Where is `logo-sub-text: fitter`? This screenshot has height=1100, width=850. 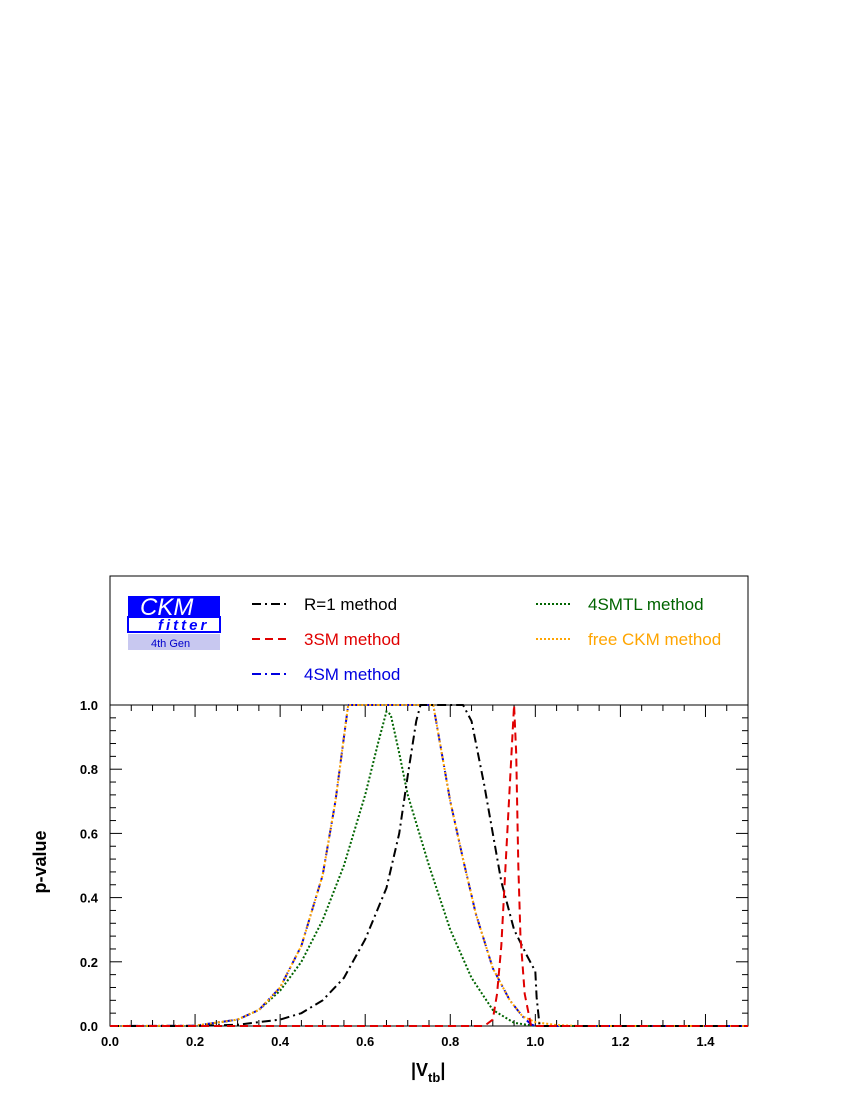 logo-sub-text: fitter is located at coordinates (183, 625).